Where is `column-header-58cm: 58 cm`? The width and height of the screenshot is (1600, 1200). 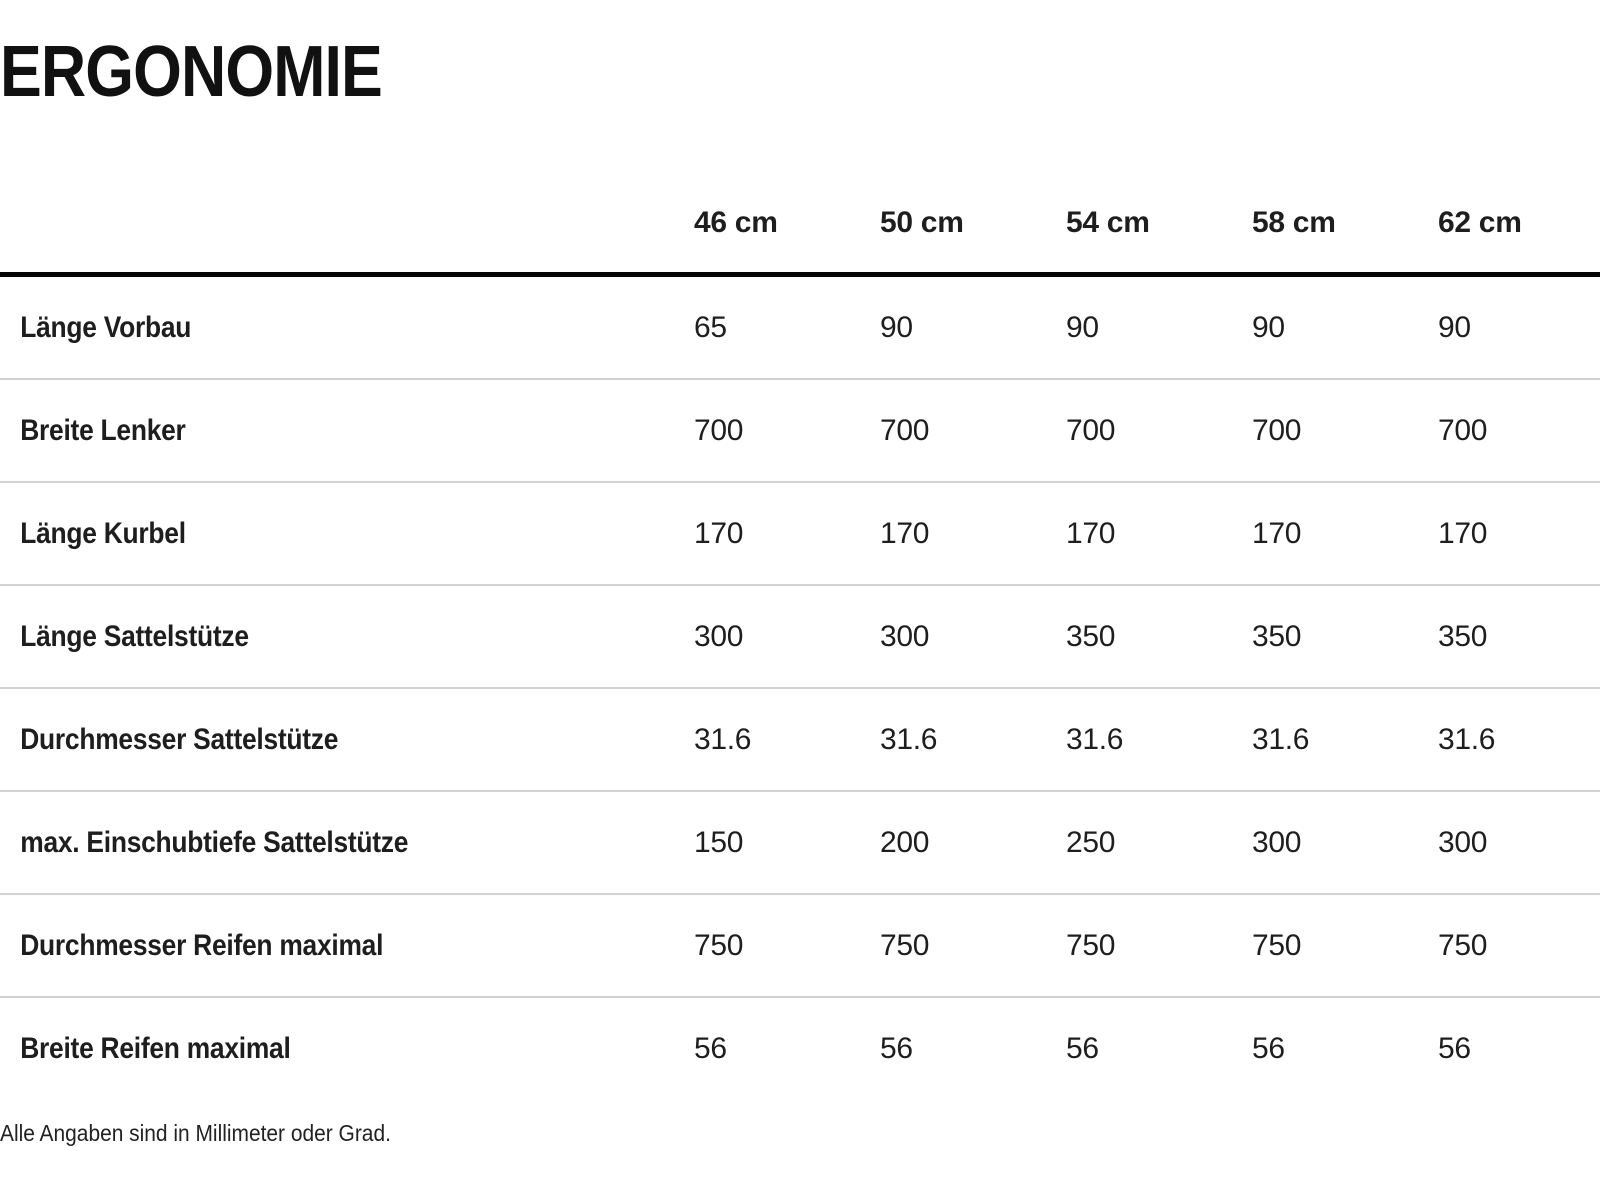 column-header-58cm: 58 cm is located at coordinates (1294, 222).